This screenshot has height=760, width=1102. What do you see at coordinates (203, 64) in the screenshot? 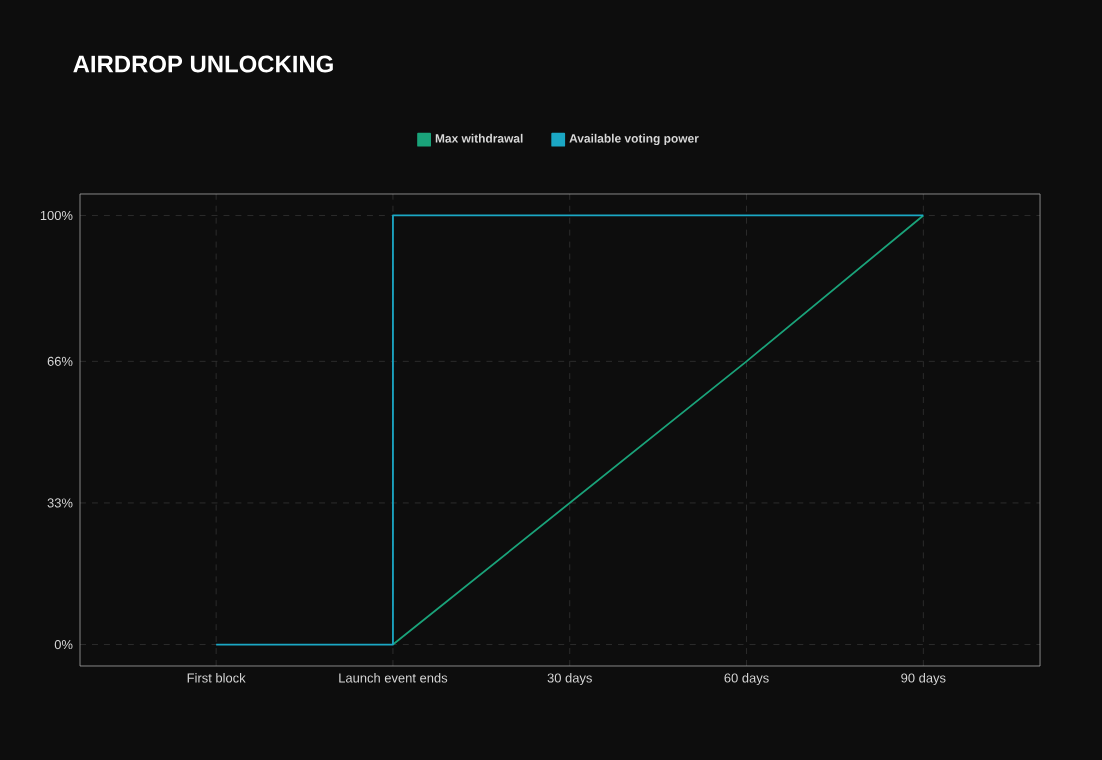
I see `chart-title: AIRDROP UNLOCKING` at bounding box center [203, 64].